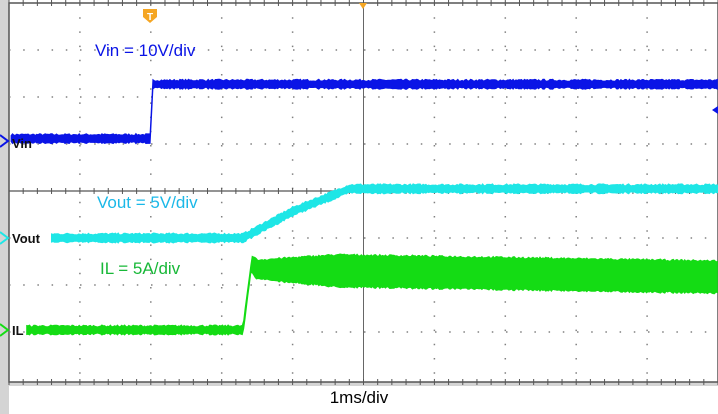 The height and width of the screenshot is (414, 718). I want to click on vin-channel-label: Vin, so click(22, 143).